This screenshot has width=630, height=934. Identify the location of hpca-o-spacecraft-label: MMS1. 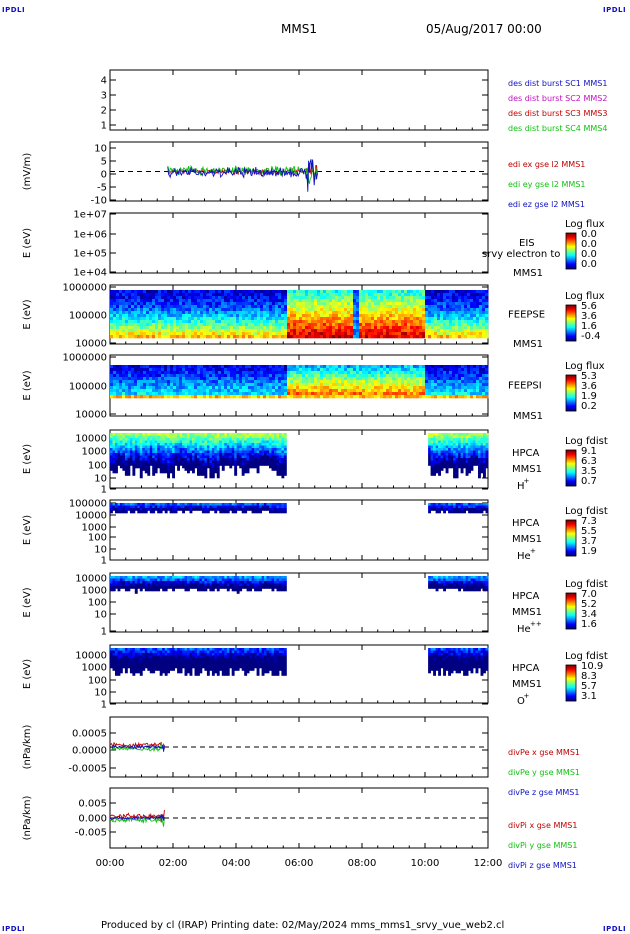
(527, 684).